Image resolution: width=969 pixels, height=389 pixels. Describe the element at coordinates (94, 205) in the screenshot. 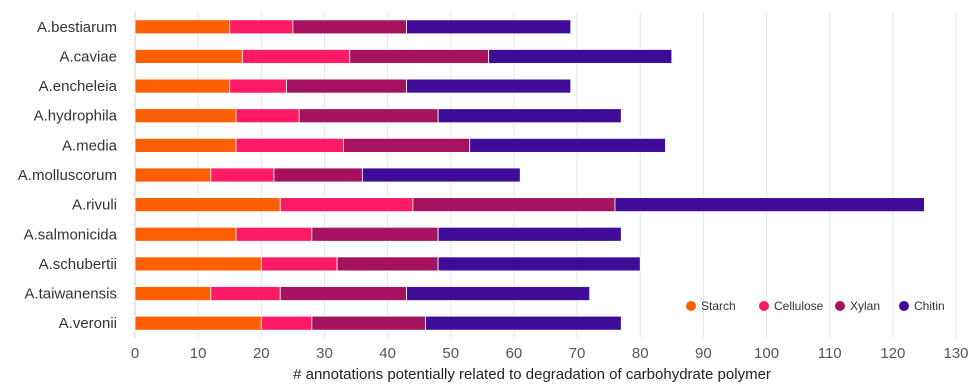

I see `category-label: A.rivuli` at that location.